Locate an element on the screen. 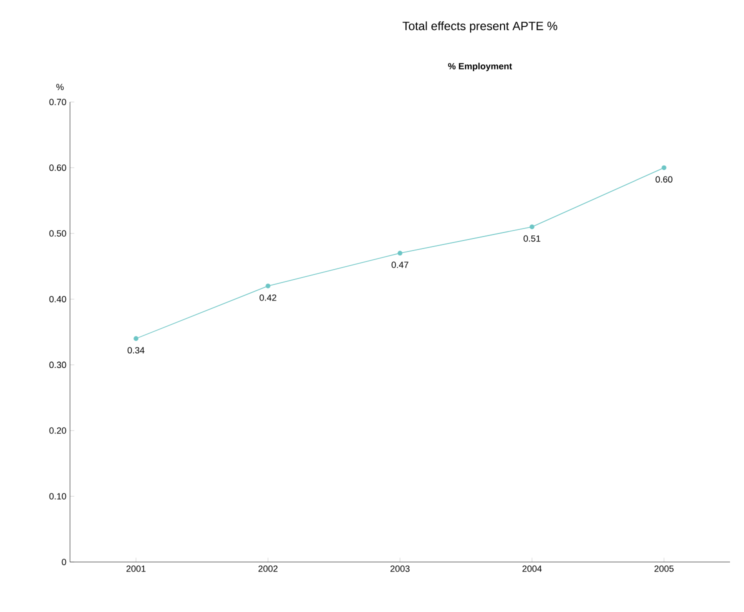  x-tick-label: 2005 is located at coordinates (664, 569).